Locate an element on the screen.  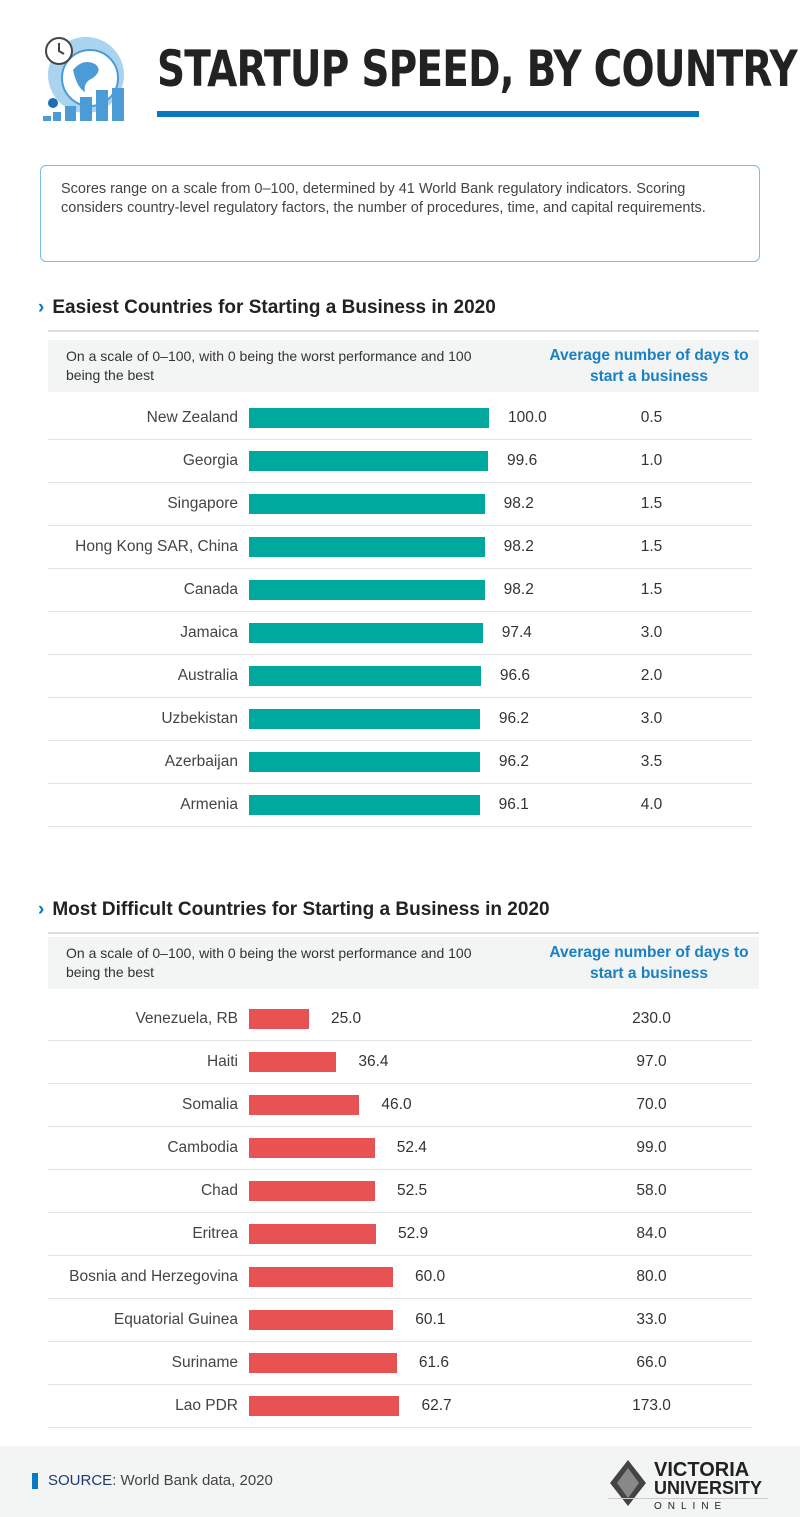
globe-clock-illustration-icon is located at coordinates (83, 79).